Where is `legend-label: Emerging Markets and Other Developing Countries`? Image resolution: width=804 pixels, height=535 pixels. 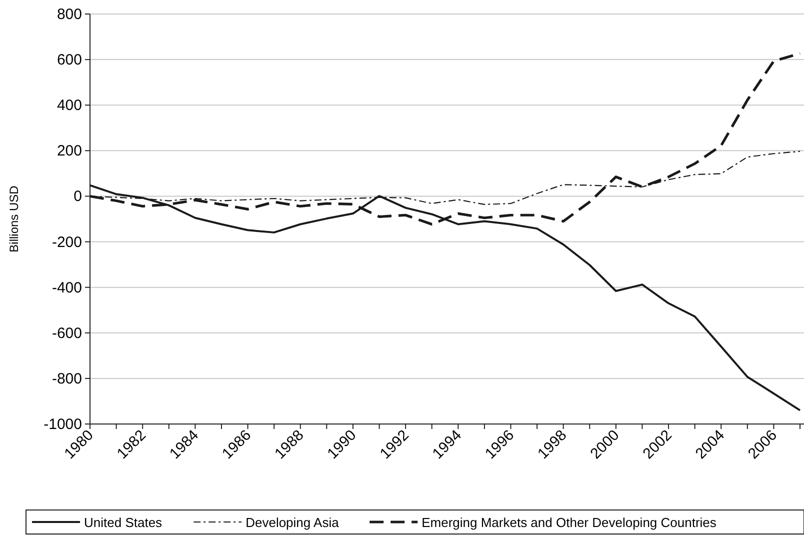 legend-label: Emerging Markets and Other Developing Countries is located at coordinates (569, 522).